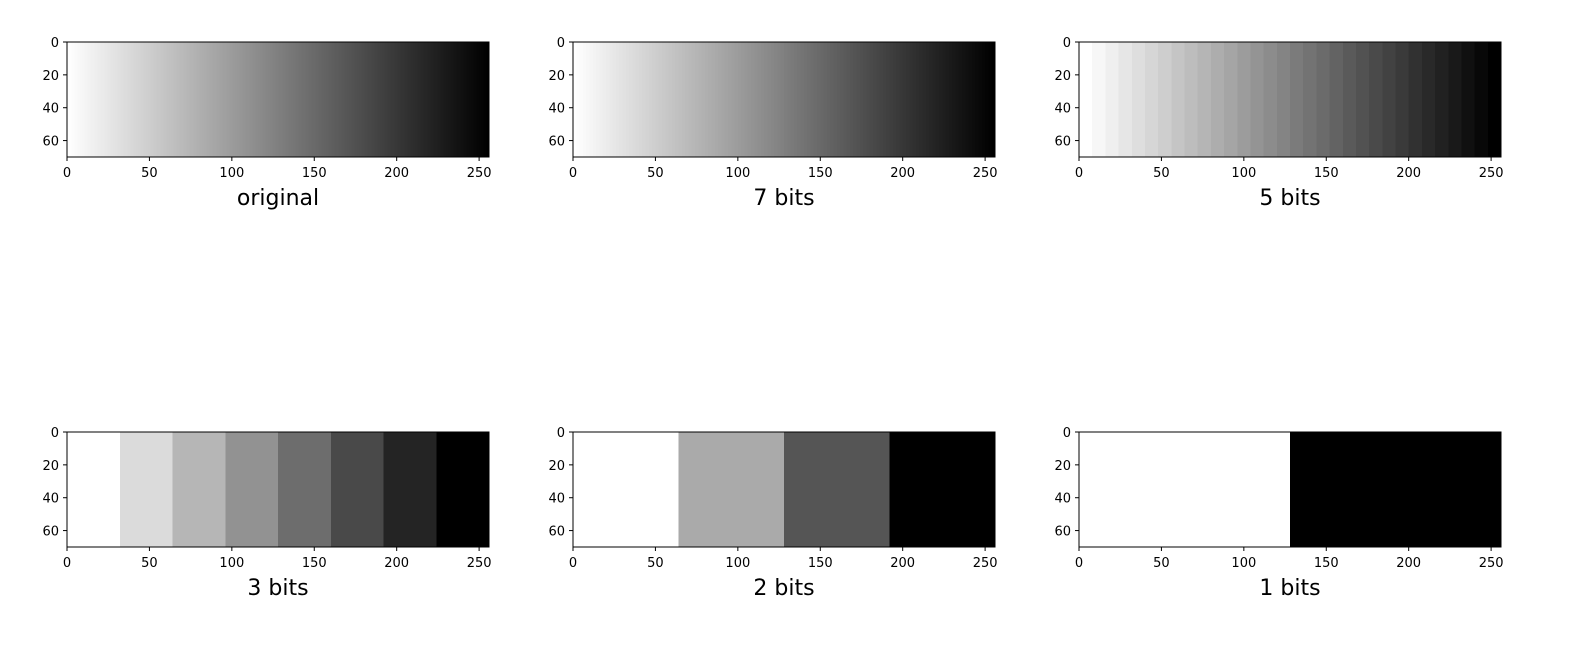  What do you see at coordinates (1079, 563) in the screenshot?
I see `x-tick-label: 0` at bounding box center [1079, 563].